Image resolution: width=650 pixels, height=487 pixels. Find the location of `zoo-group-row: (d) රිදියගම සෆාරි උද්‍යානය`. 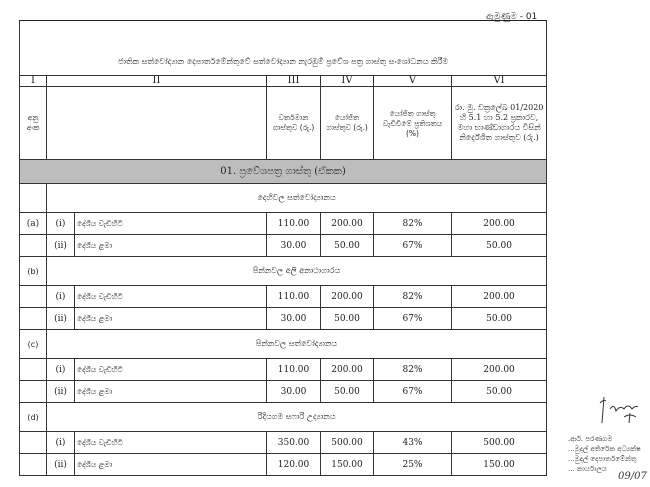

zoo-group-row: (d) රිදියගම සෆාරි උද්‍යානය is located at coordinates (283, 417).